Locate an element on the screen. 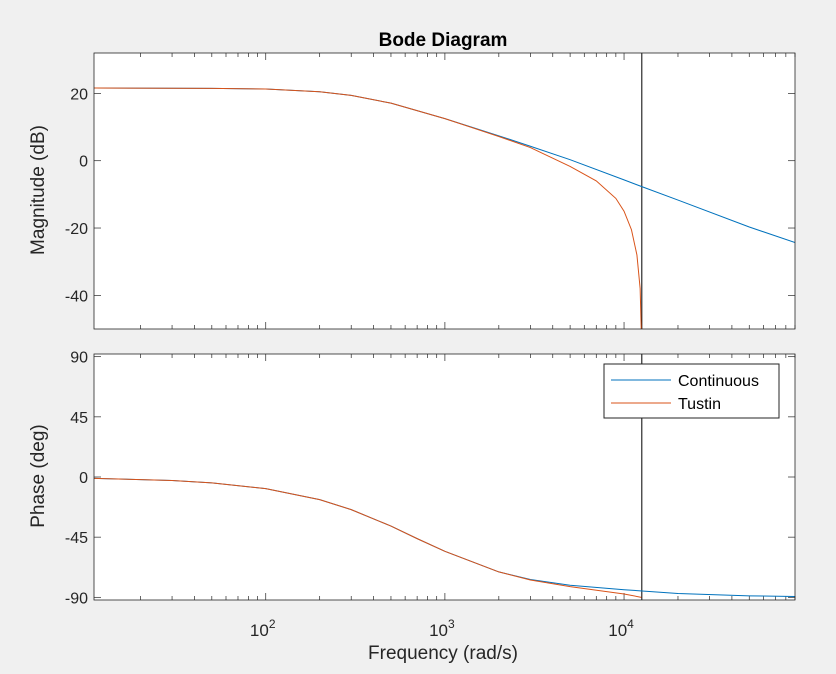 This screenshot has width=836, height=674. legend-label-tustin: Tustin is located at coordinates (699, 404).